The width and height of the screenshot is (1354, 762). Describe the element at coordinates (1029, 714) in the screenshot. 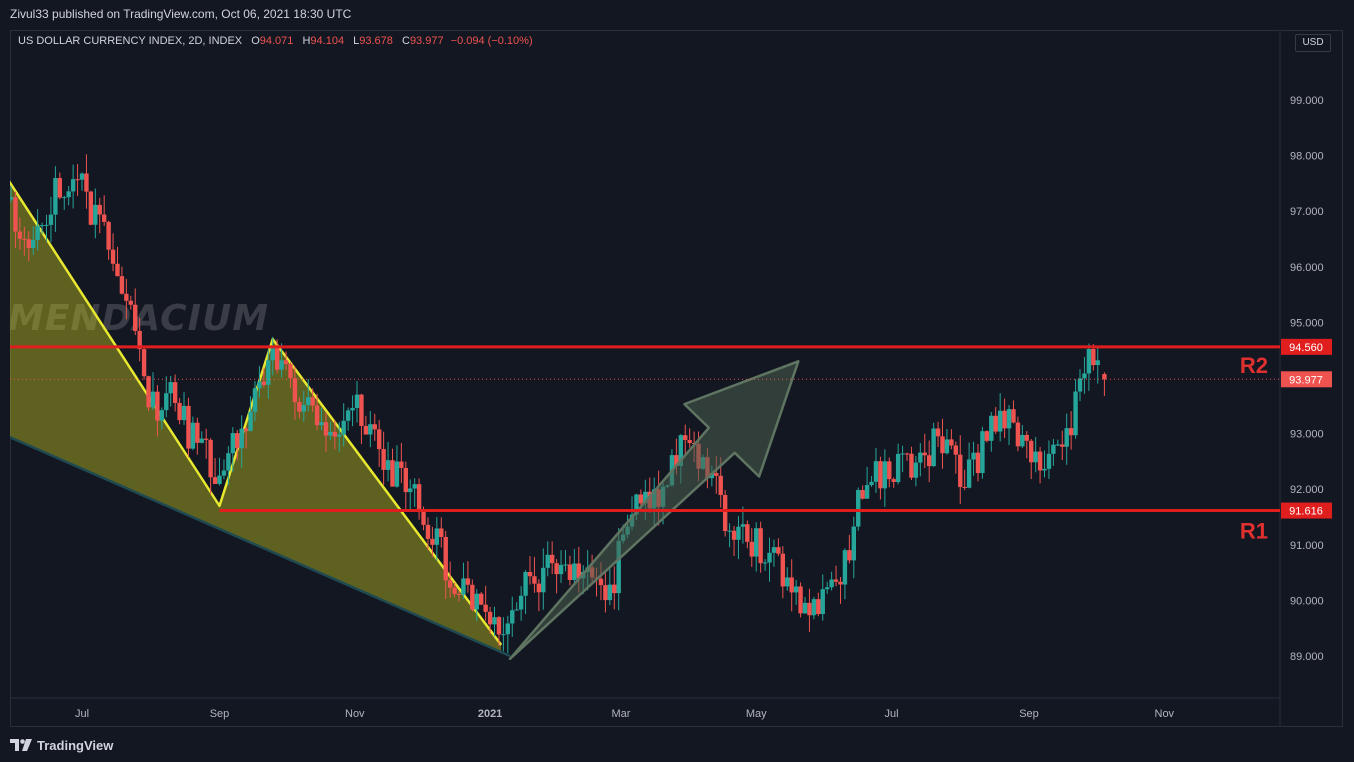

I see `x-tick-label: Sep` at that location.